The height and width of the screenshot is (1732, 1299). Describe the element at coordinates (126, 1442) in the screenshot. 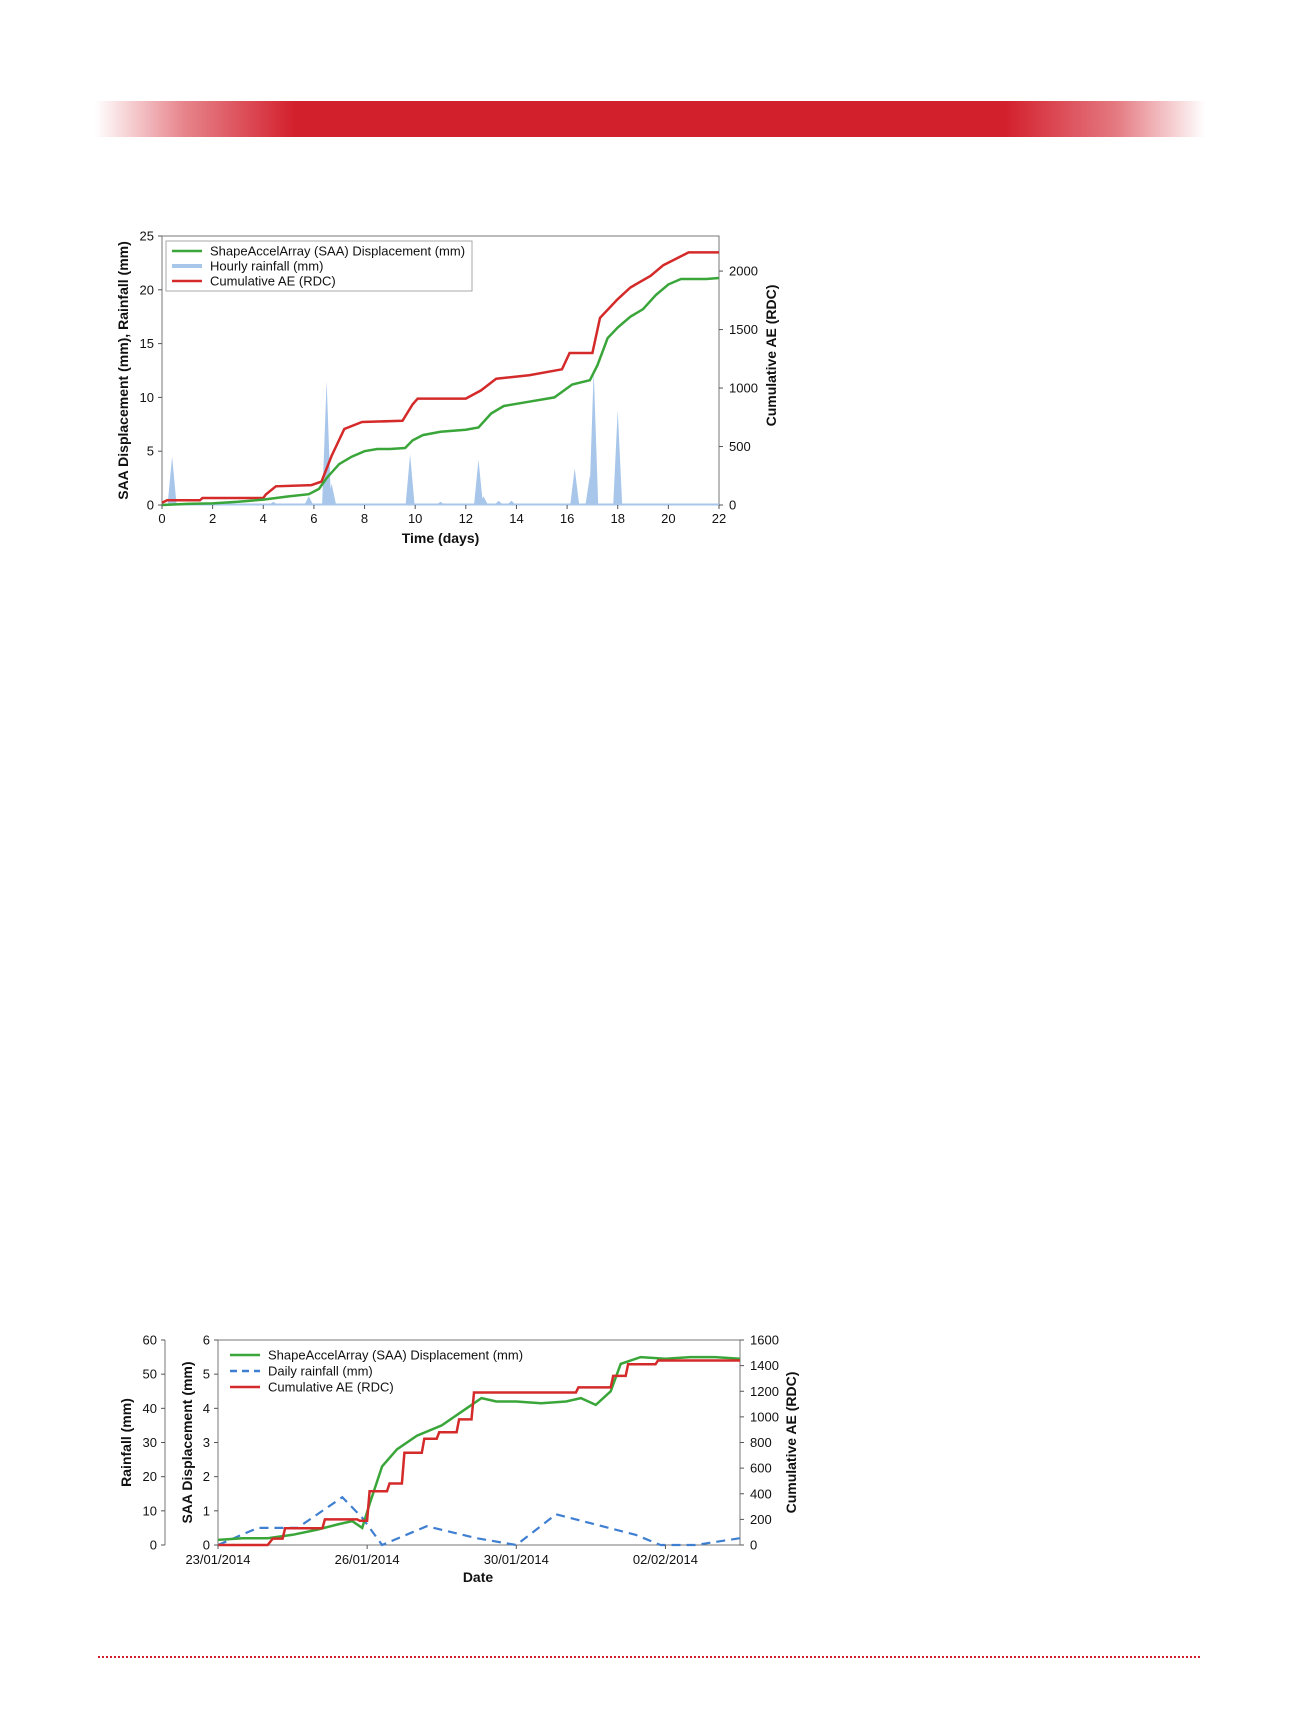

I see `y-rain-axis-label: Rainfall (mm)` at that location.